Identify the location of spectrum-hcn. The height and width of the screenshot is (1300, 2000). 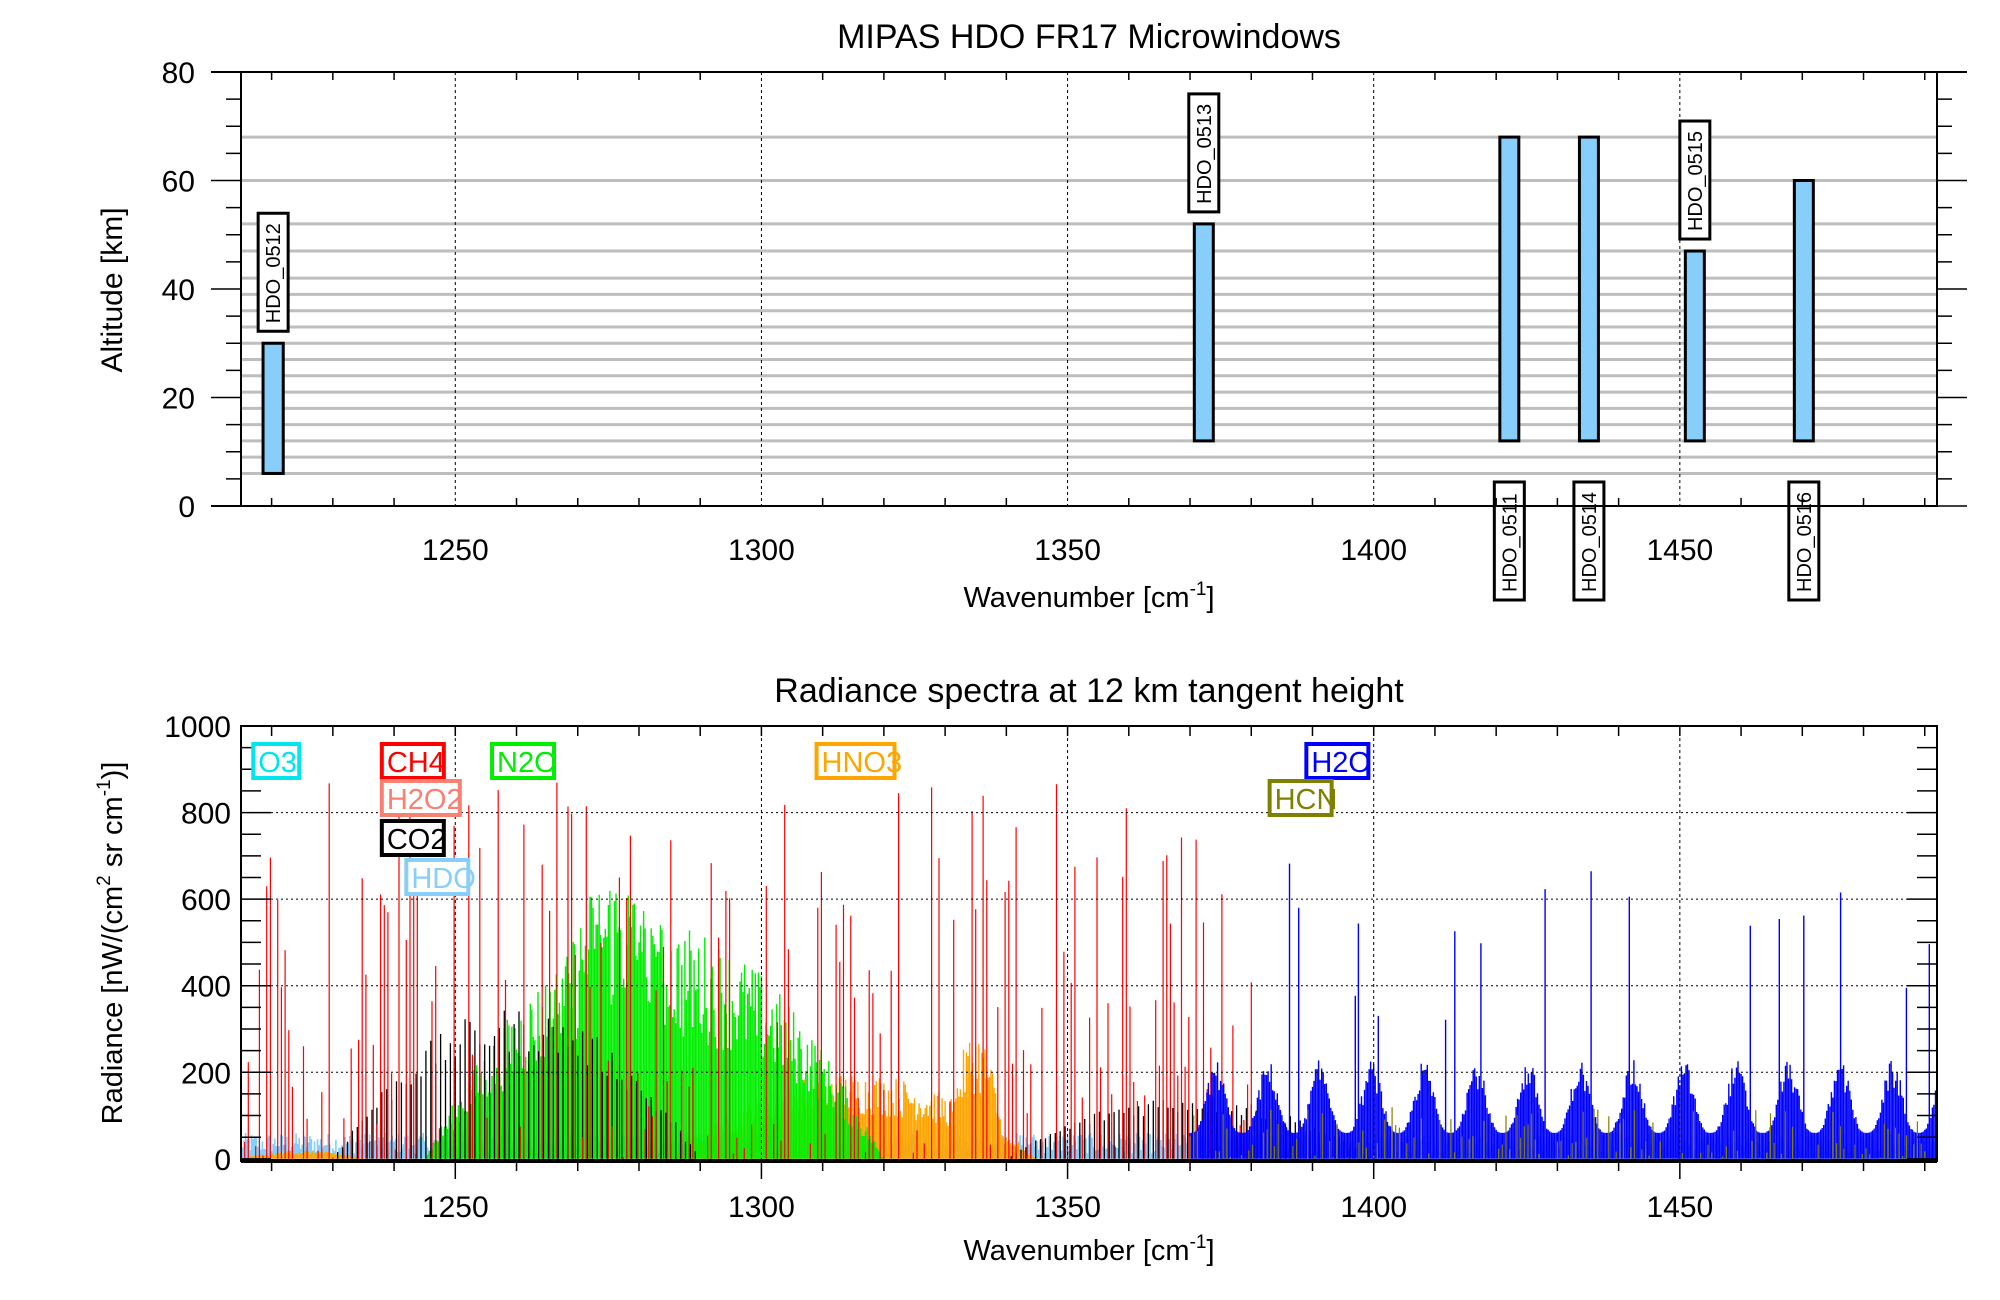
(1557, 1133).